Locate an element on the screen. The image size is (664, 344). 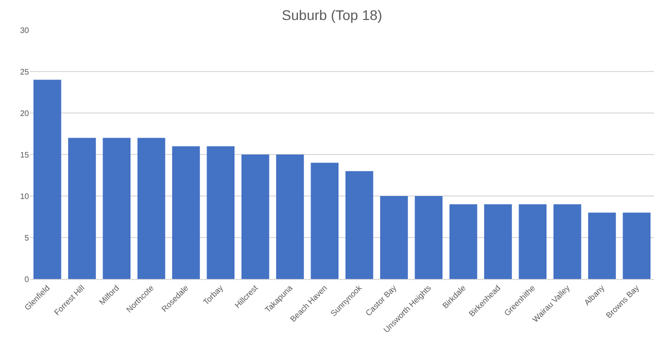
y-tick-label: 0 is located at coordinates (27, 279).